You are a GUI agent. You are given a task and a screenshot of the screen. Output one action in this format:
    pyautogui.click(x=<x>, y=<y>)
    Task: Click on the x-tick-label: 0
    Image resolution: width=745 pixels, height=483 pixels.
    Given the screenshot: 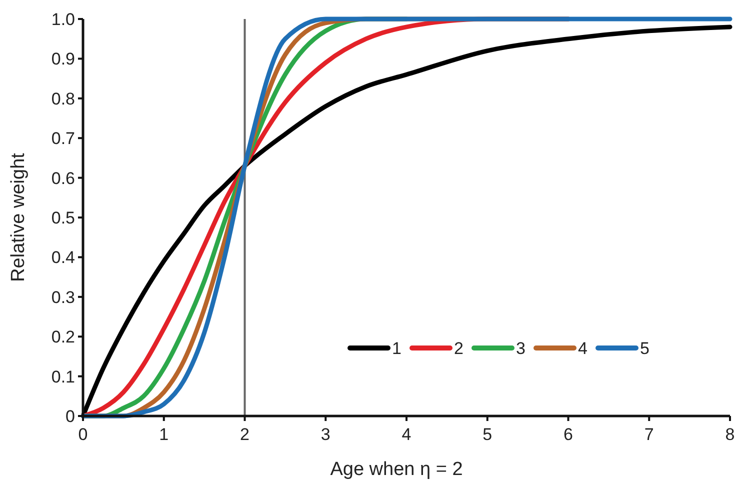 What is the action you would take?
    pyautogui.click(x=83, y=434)
    